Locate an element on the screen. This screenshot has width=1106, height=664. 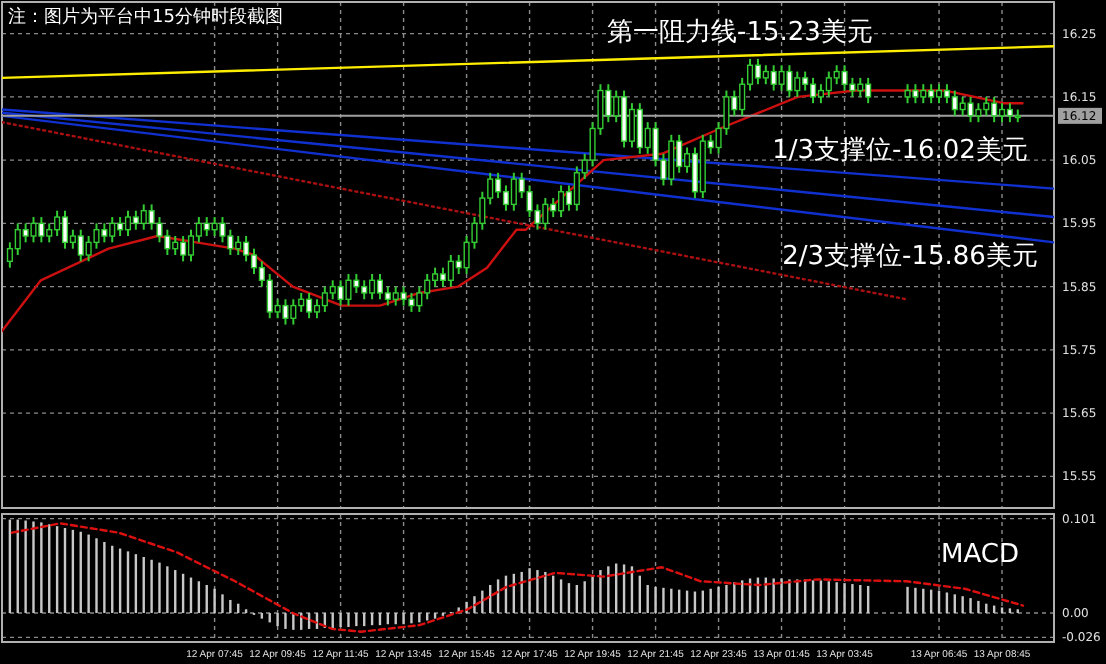
annotation: 2/3支撑位-15.86美元 is located at coordinates (910, 256).